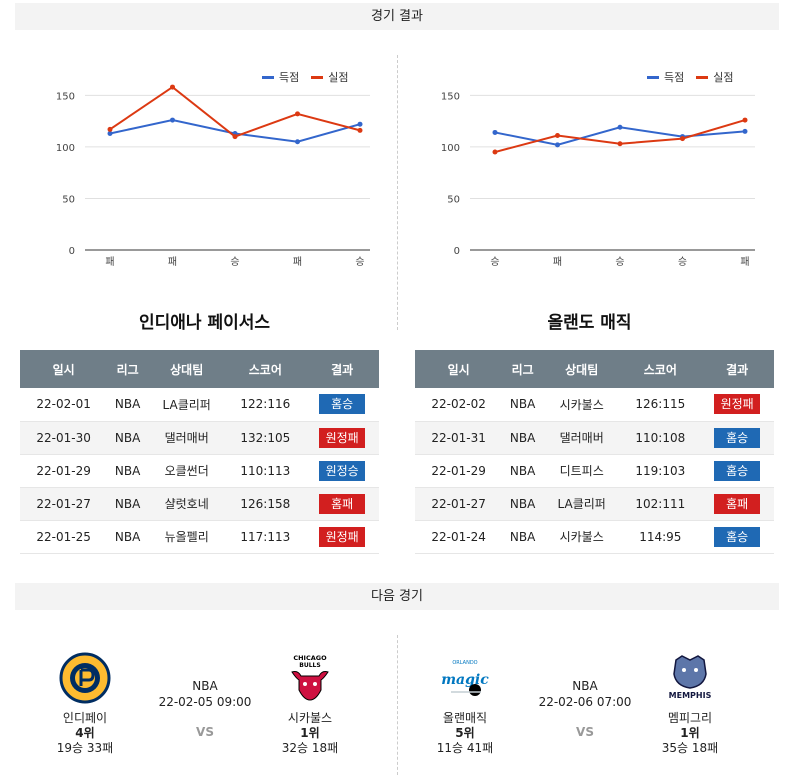 This screenshot has height=783, width=791. What do you see at coordinates (187, 504) in the screenshot?
I see `cell-opponent: 샬럿호네` at bounding box center [187, 504].